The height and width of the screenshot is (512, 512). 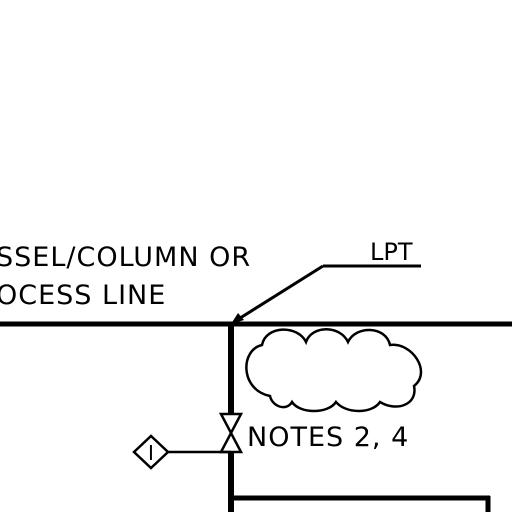 I want to click on lpt-label: LPT, so click(x=391, y=252).